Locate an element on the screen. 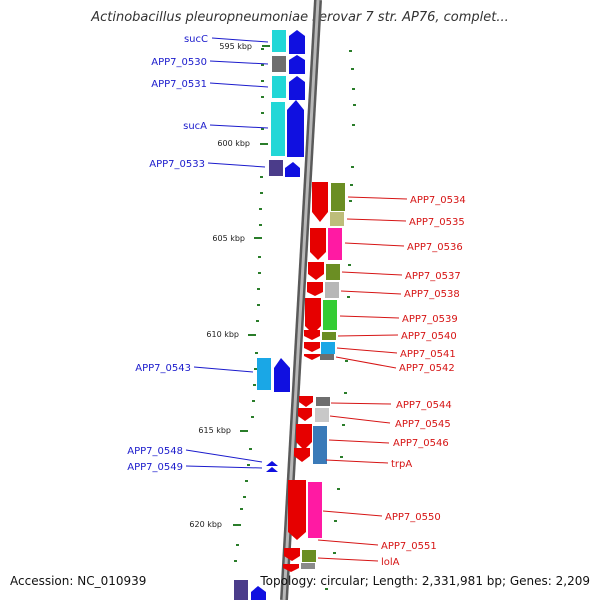 Image resolution: width=600 pixels, height=600 pixels. gene-label-app7-0531: APP7_0531 is located at coordinates (179, 84).